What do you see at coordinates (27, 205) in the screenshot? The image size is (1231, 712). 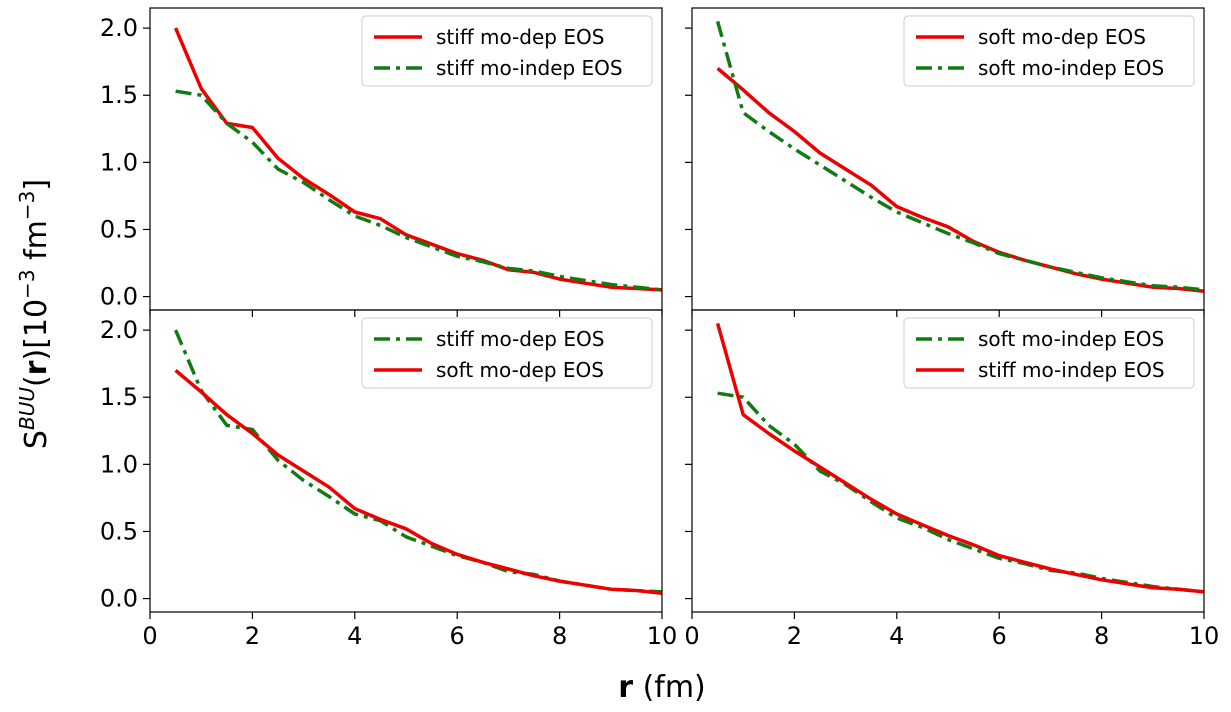 I see `y-axis-title-exp2: −3` at bounding box center [27, 205].